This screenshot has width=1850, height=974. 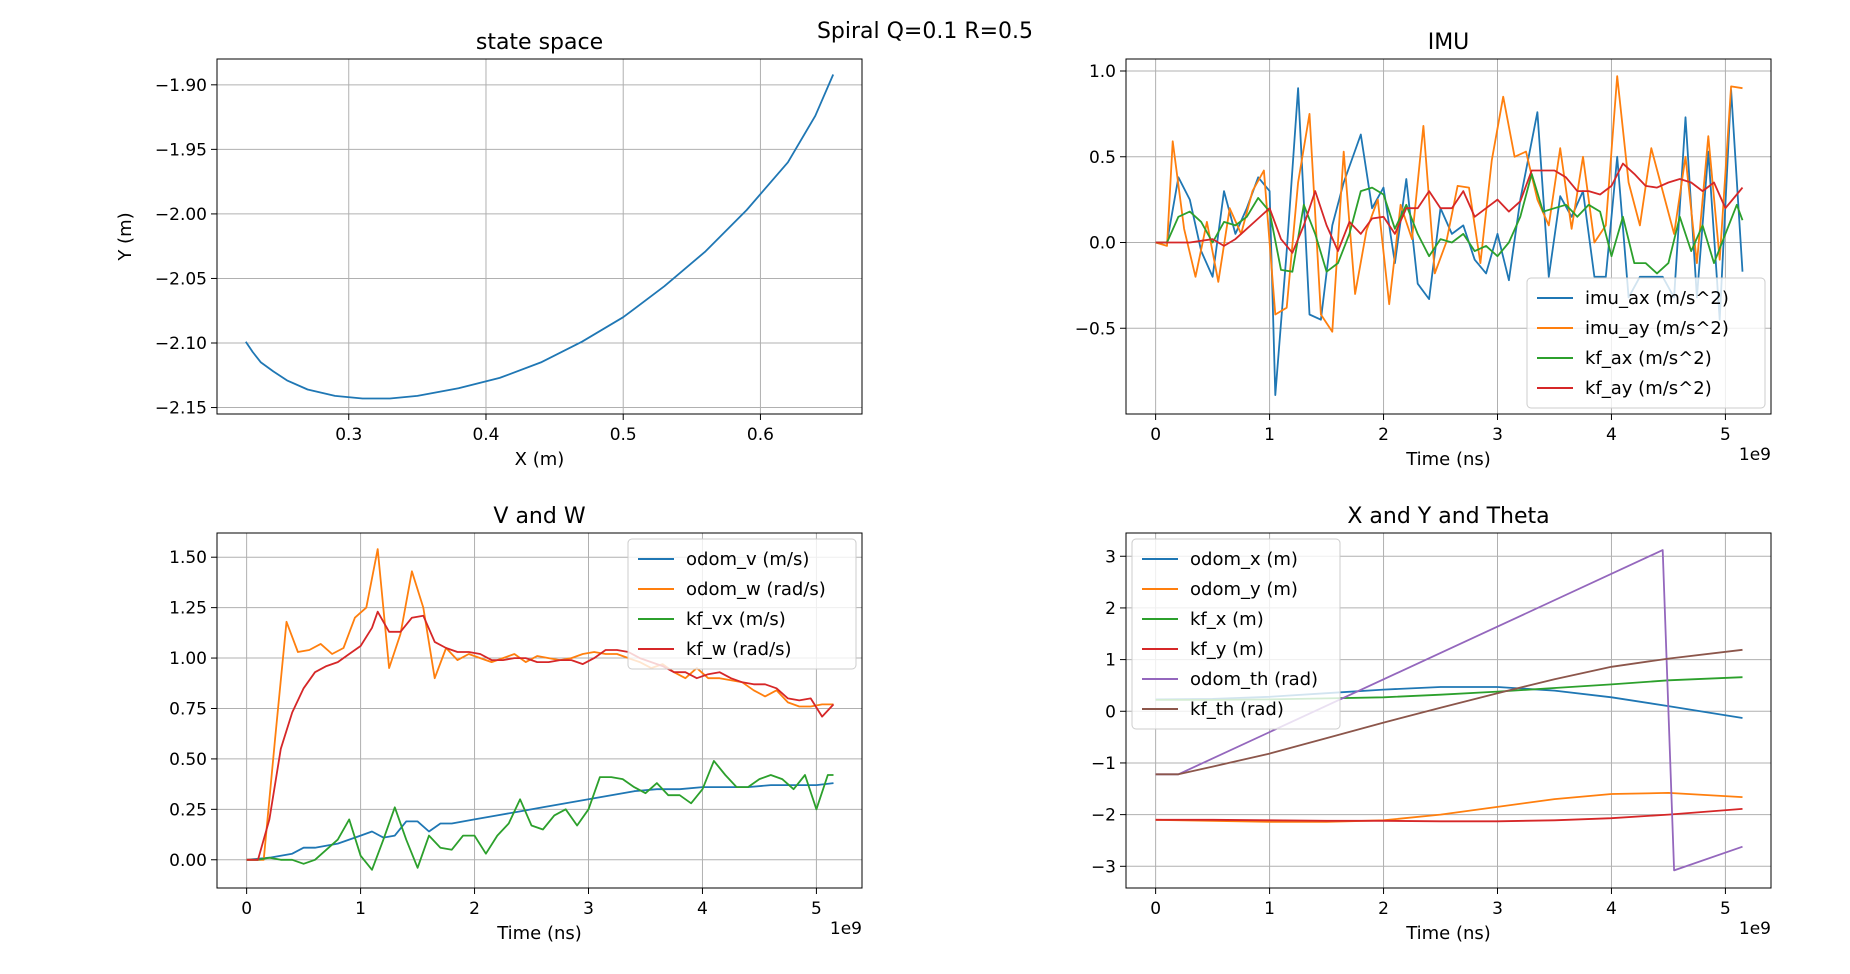 I want to click on y-tick-label: −0.5, so click(x=1095, y=329).